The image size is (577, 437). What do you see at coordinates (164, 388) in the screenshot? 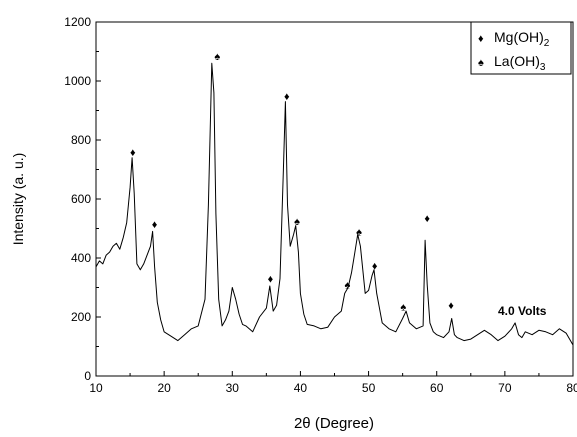
I see `x-tick-label: 20` at bounding box center [164, 388].